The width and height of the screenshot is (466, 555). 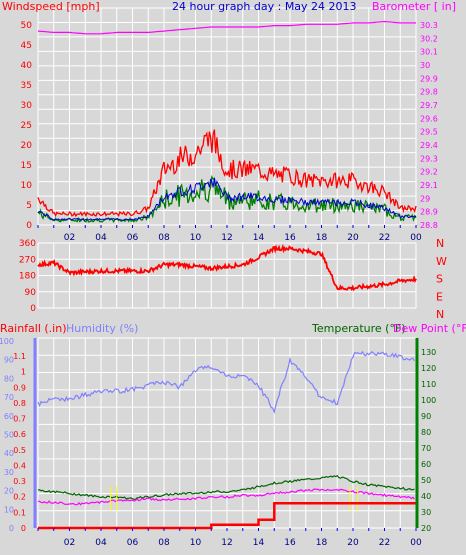 I want to click on axis-tick-label: 60, so click(x=9, y=416).